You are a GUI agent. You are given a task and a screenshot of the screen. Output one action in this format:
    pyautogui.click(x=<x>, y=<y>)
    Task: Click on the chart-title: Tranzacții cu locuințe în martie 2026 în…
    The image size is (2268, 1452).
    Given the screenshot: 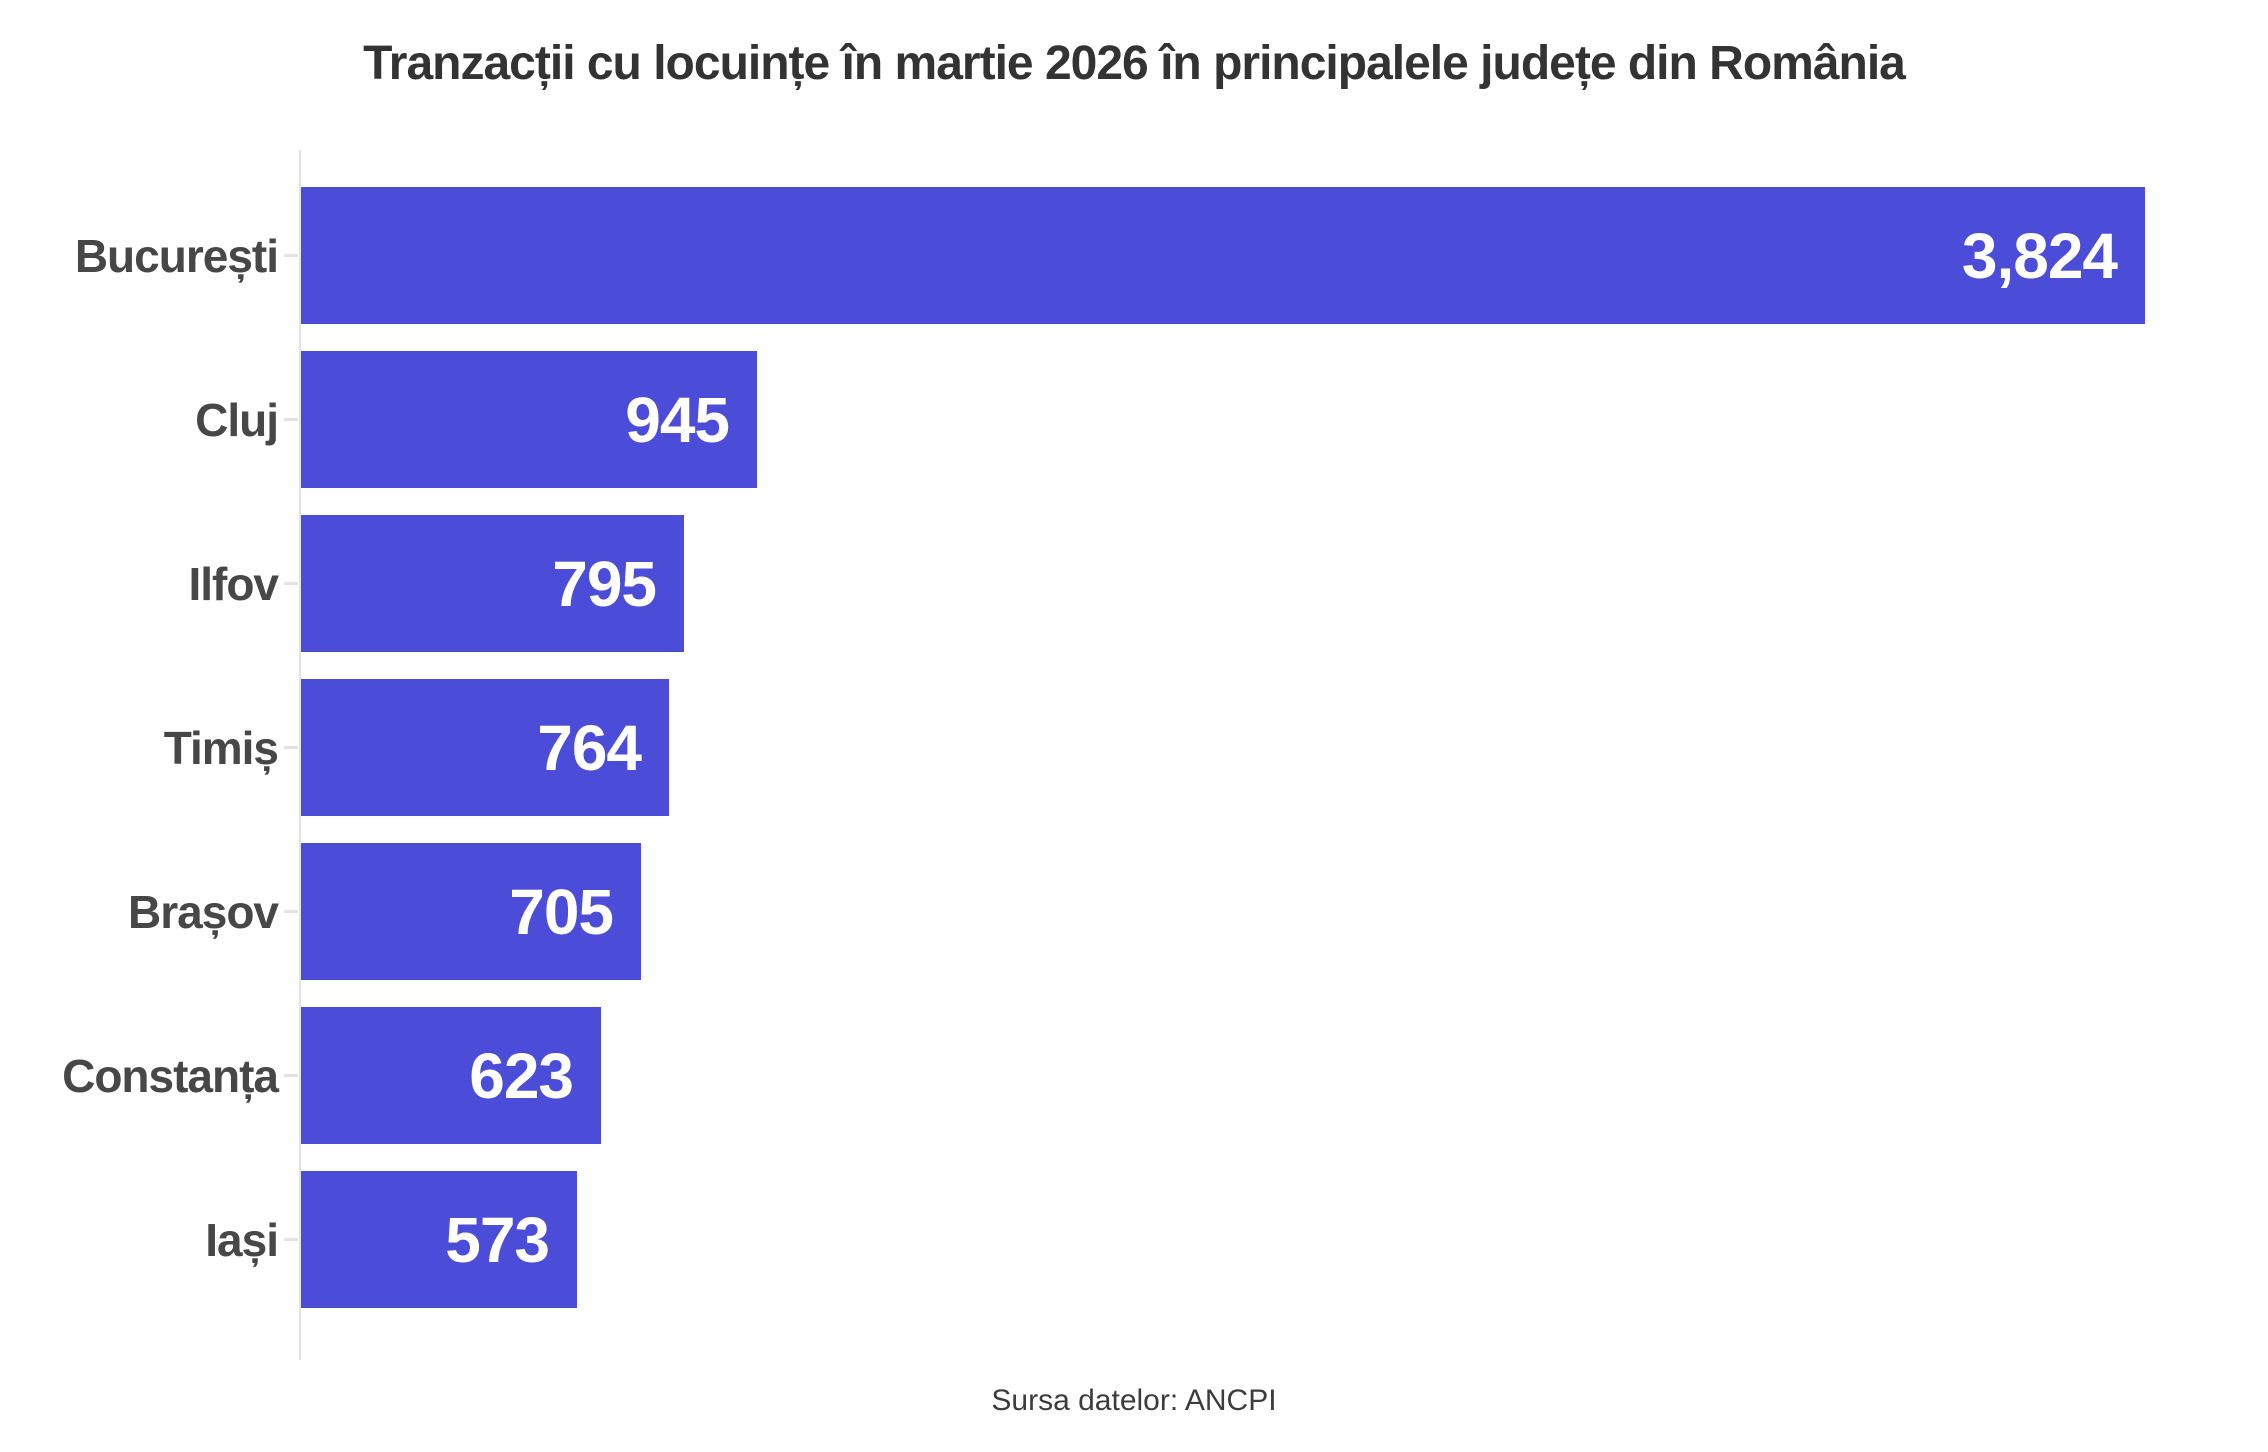 What is the action you would take?
    pyautogui.click(x=1134, y=63)
    